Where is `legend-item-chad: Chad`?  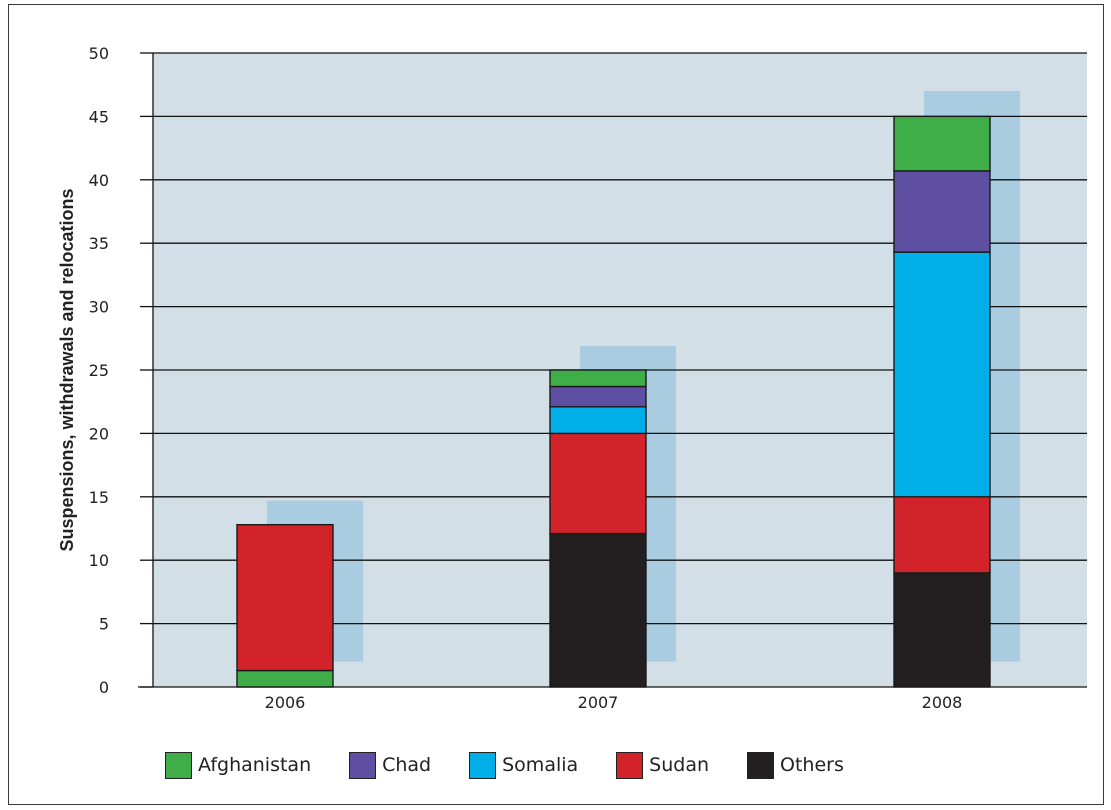
legend-item-chad: Chad is located at coordinates (390, 765).